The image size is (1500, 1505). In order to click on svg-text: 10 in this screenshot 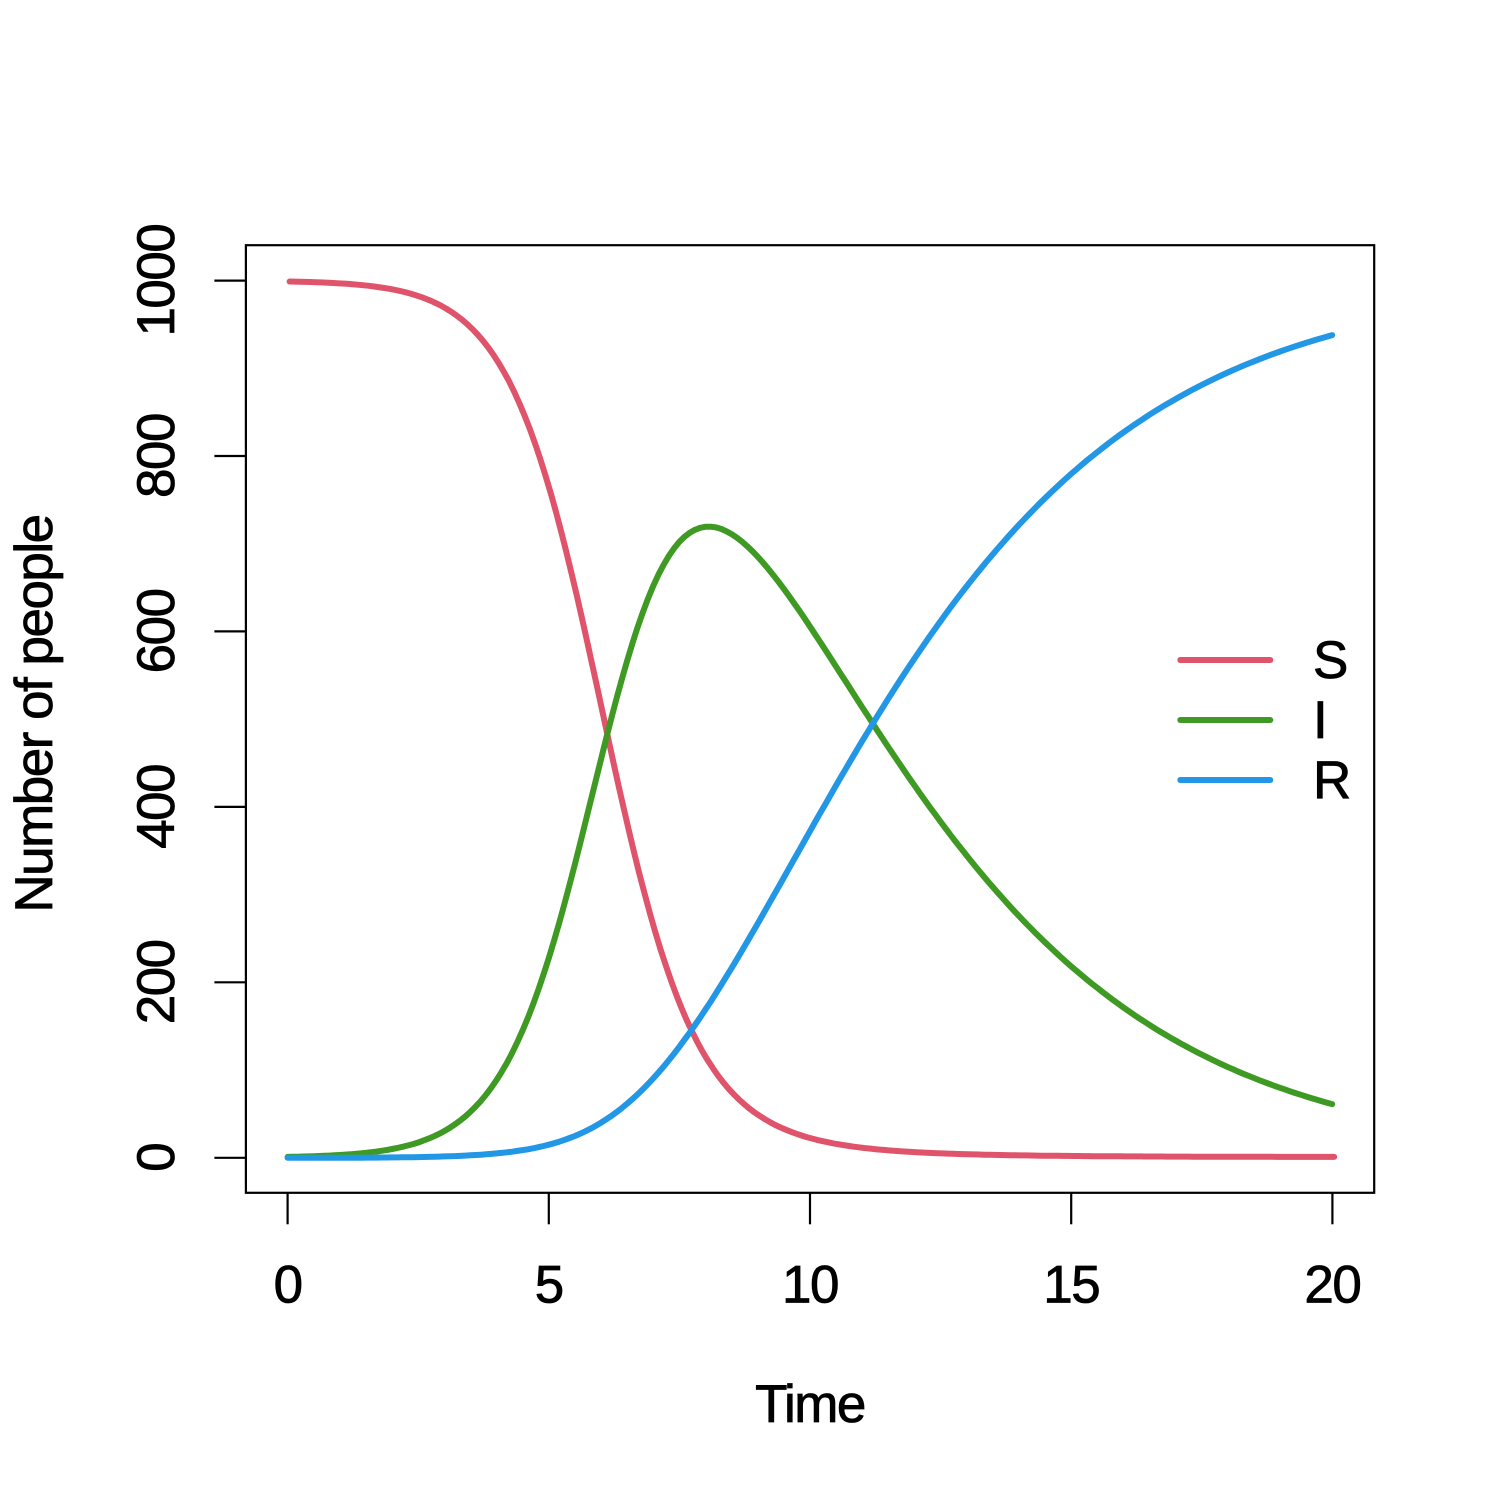, I will do `click(810, 1285)`.